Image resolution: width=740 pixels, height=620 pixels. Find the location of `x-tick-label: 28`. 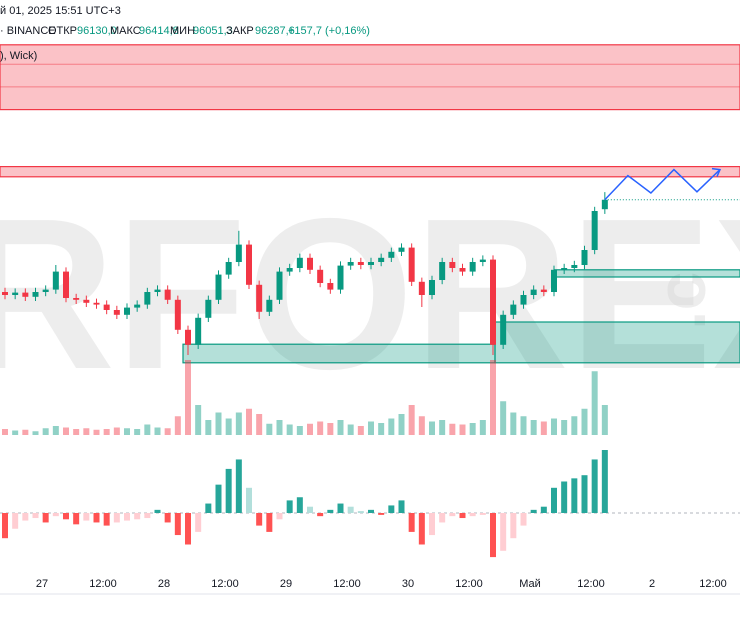

x-tick-label: 28 is located at coordinates (164, 584).